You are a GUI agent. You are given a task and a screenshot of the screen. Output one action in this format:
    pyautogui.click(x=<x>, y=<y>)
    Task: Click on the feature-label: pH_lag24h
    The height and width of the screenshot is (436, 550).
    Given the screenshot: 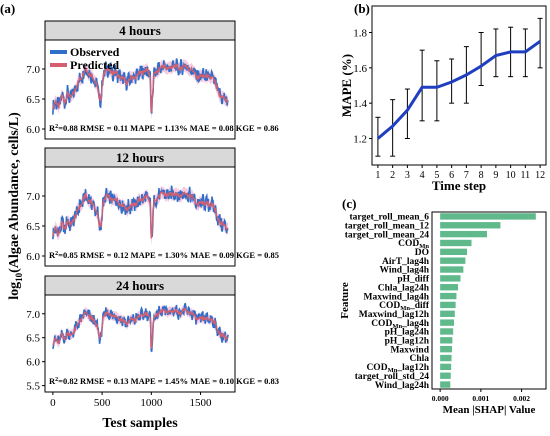 What is the action you would take?
    pyautogui.click(x=407, y=333)
    